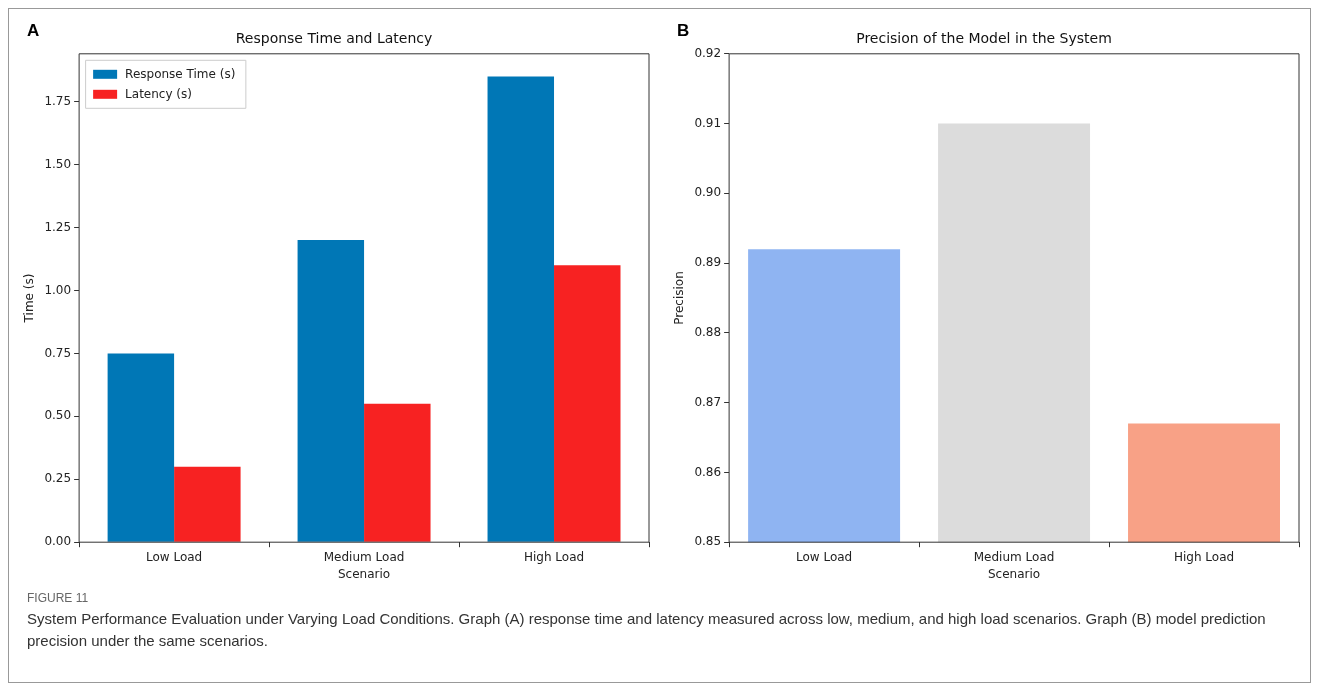  Describe the element at coordinates (984, 38) in the screenshot. I see `chart-title: Precision of the Model in the System` at that location.